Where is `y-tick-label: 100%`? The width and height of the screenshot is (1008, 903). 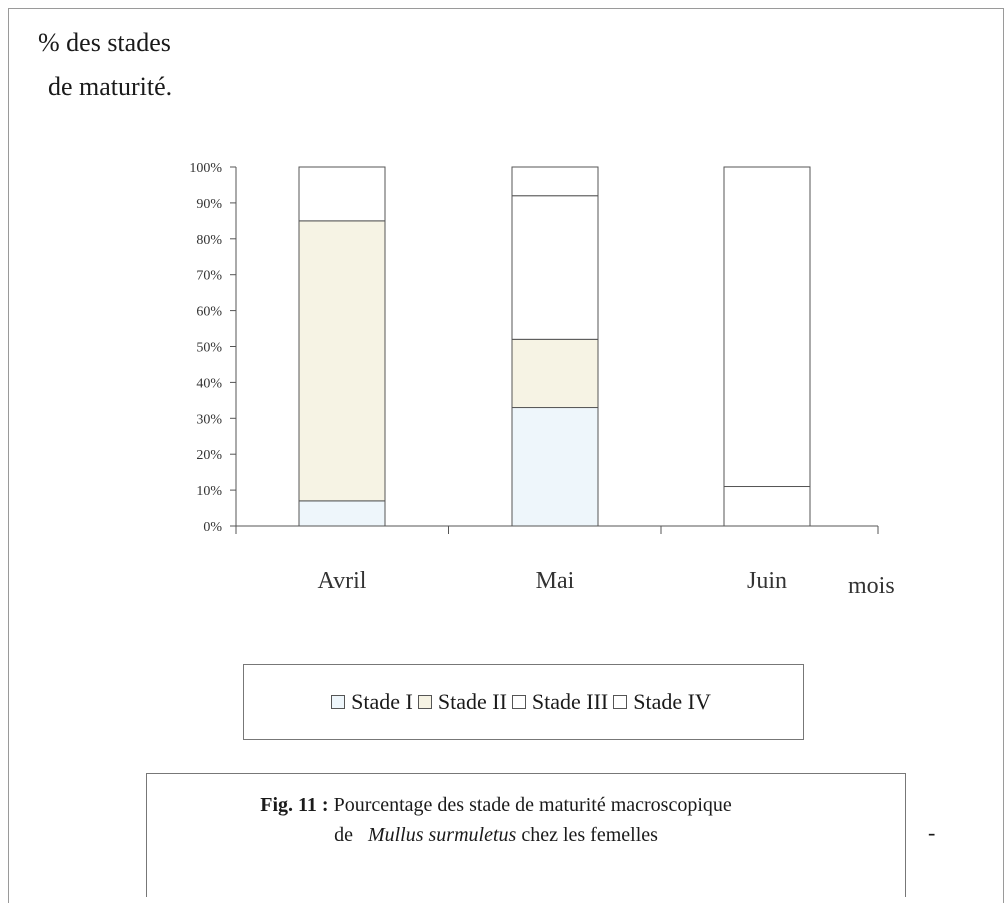
y-tick-label: 100% is located at coordinates (205, 168).